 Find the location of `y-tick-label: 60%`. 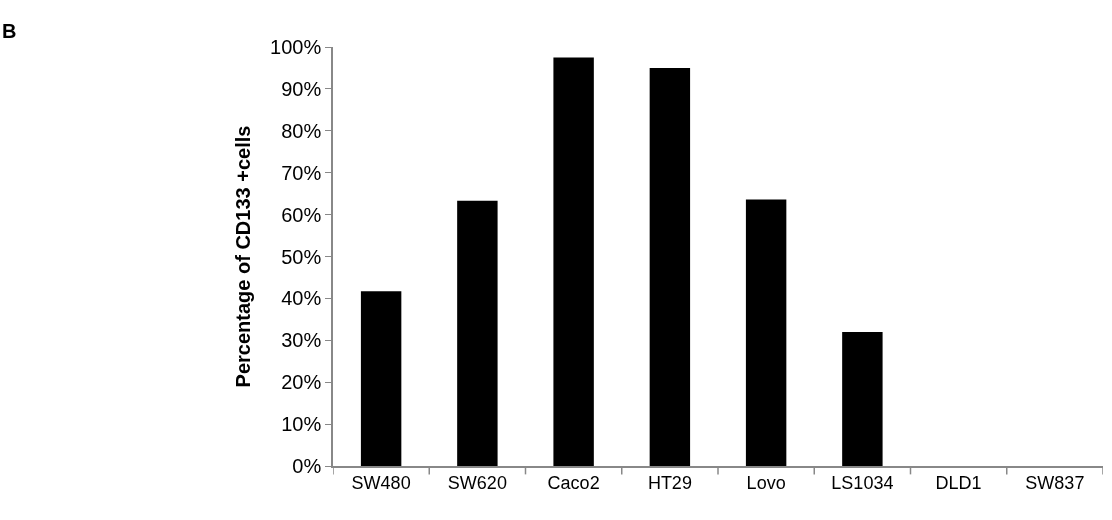

y-tick-label: 60% is located at coordinates (301, 214).